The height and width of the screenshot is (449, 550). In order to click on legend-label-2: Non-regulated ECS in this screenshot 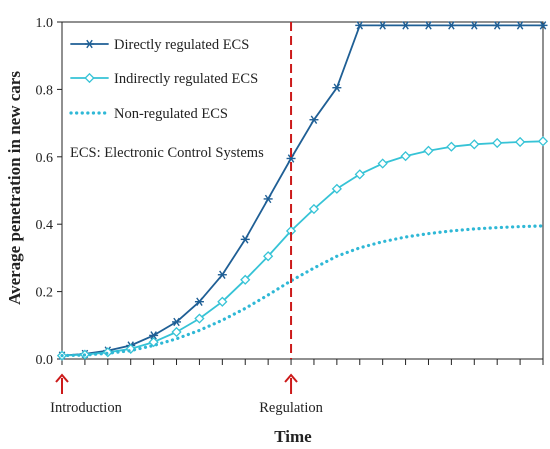, I will do `click(171, 114)`.